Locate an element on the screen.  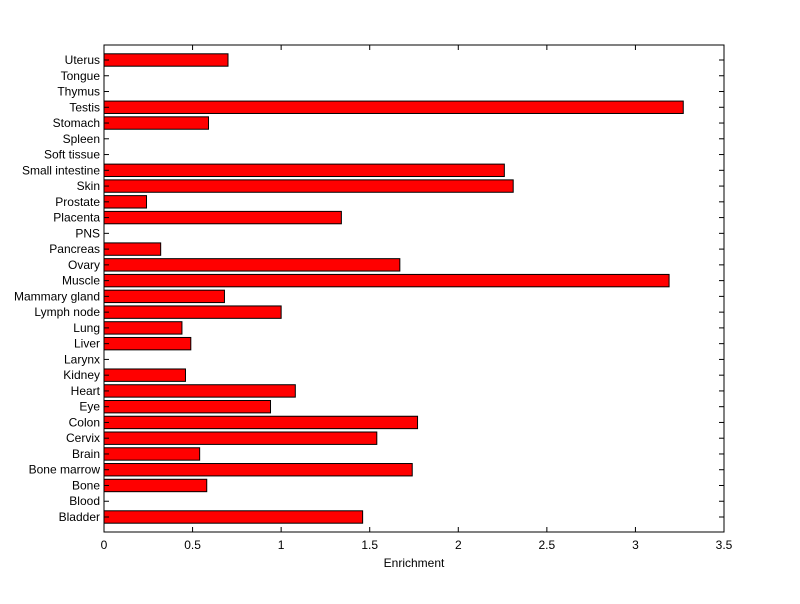
bar-ovary is located at coordinates (252, 265).